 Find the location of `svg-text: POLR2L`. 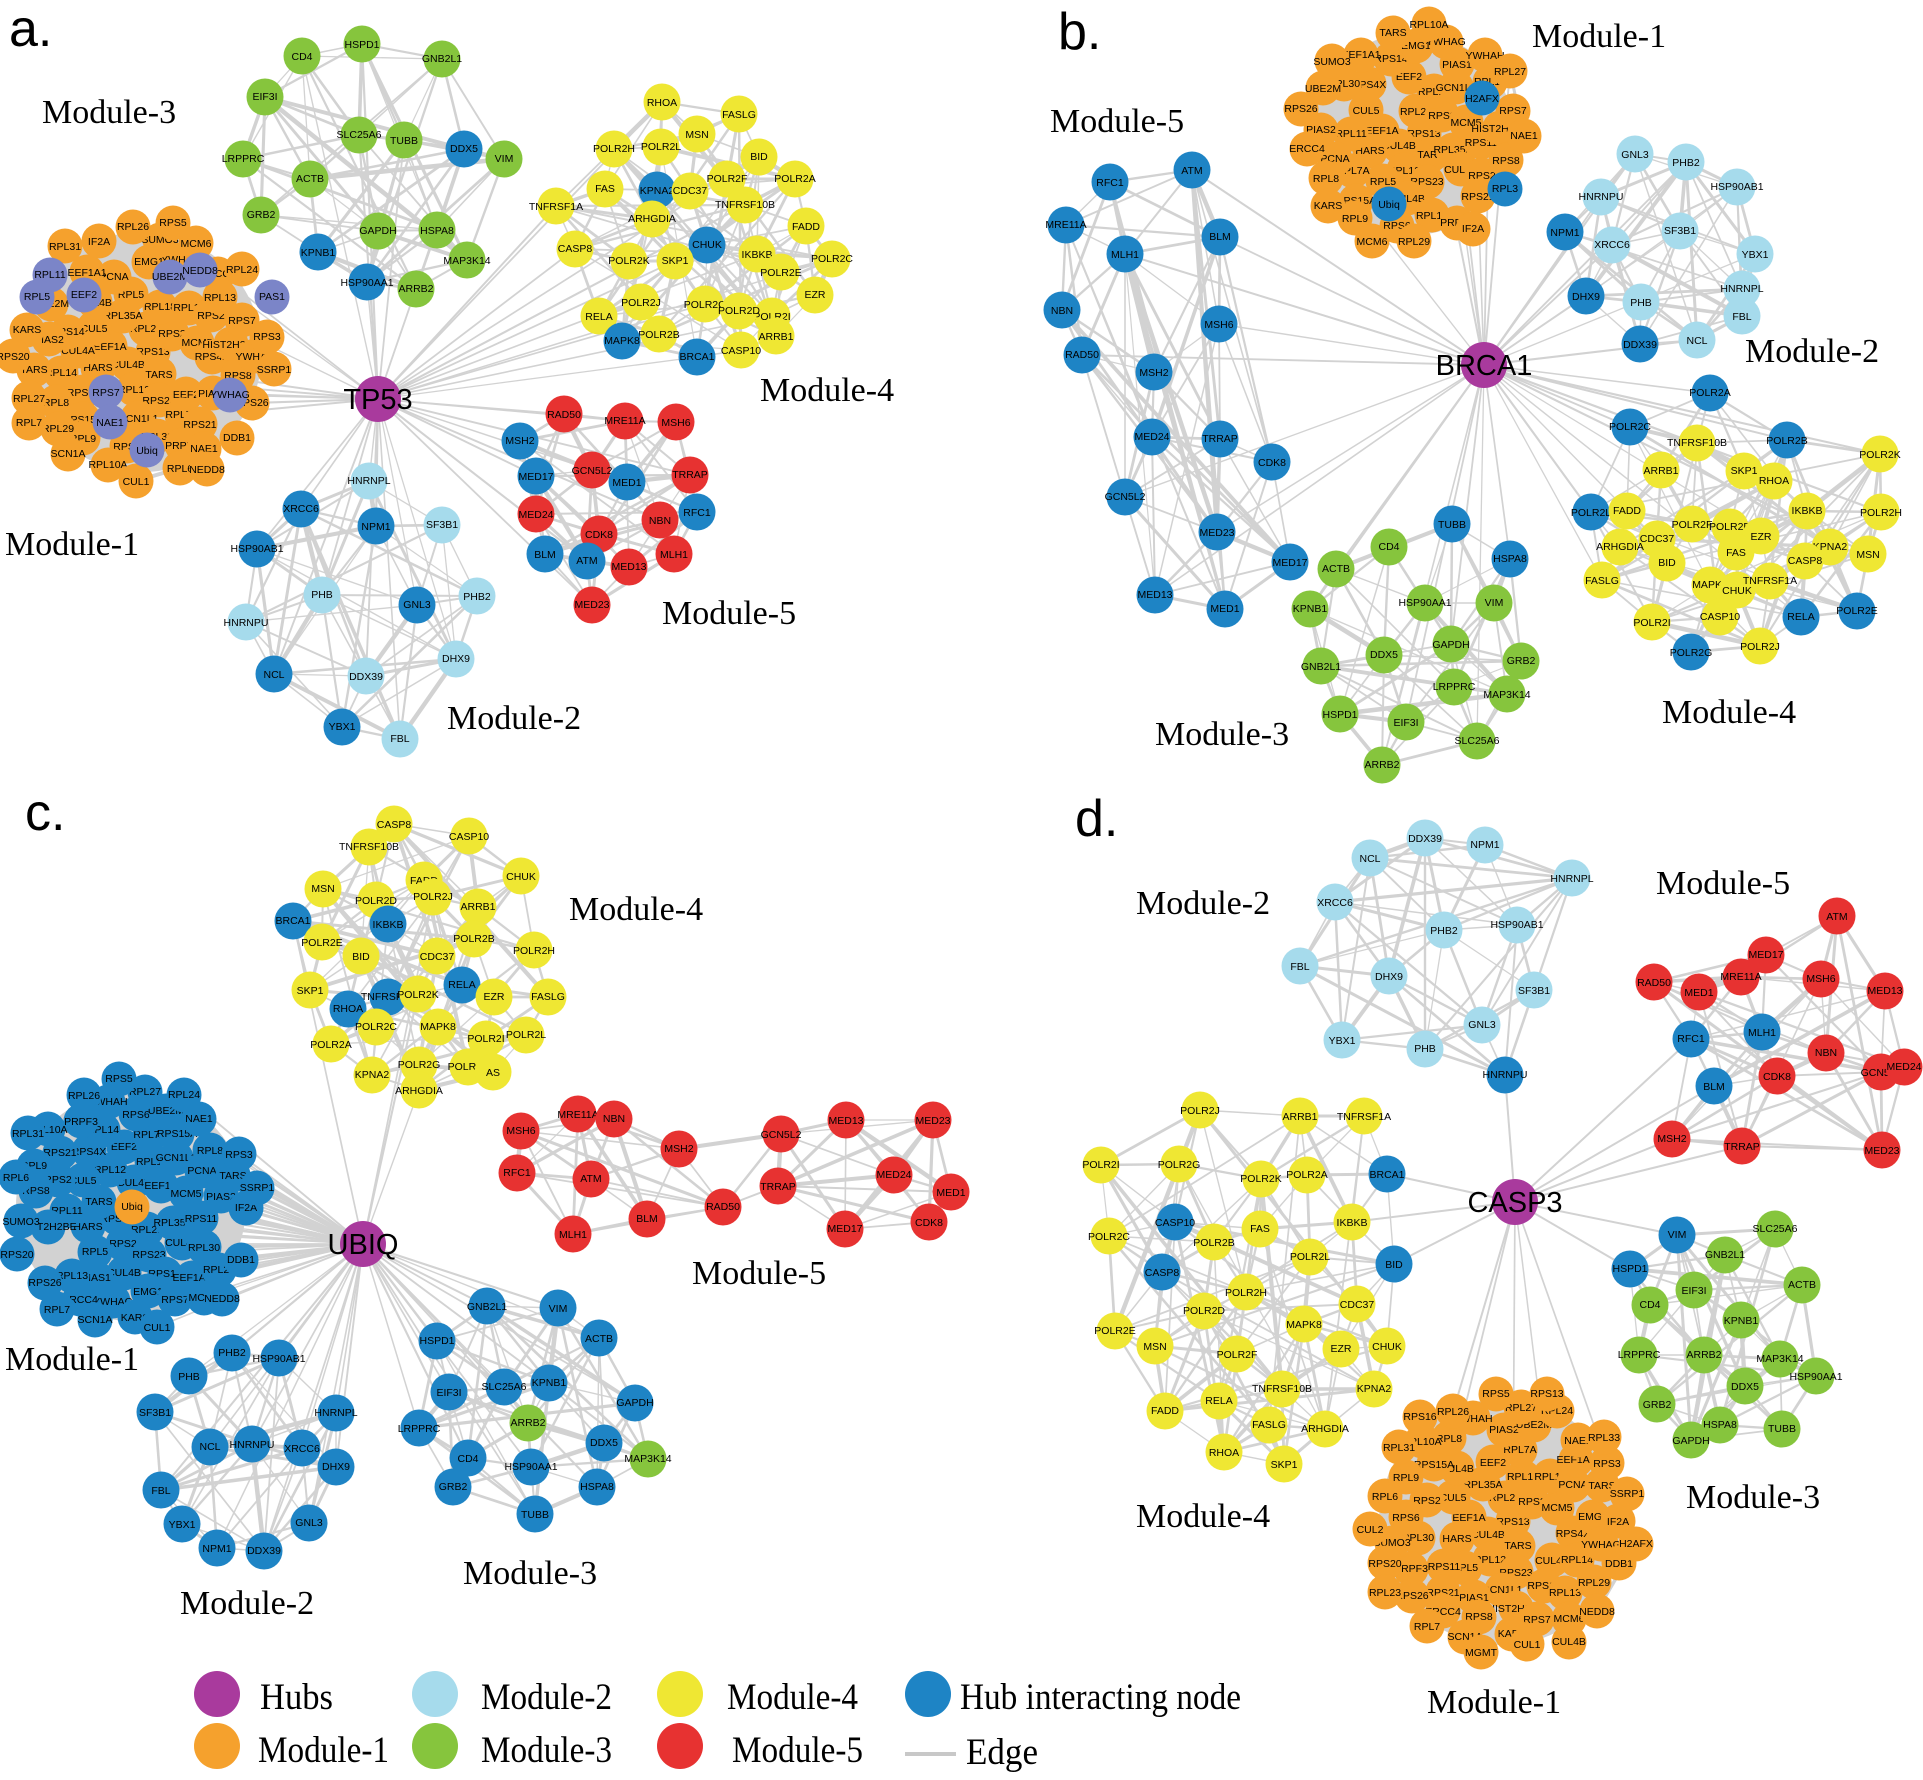

svg-text: POLR2L is located at coordinates (1591, 513).